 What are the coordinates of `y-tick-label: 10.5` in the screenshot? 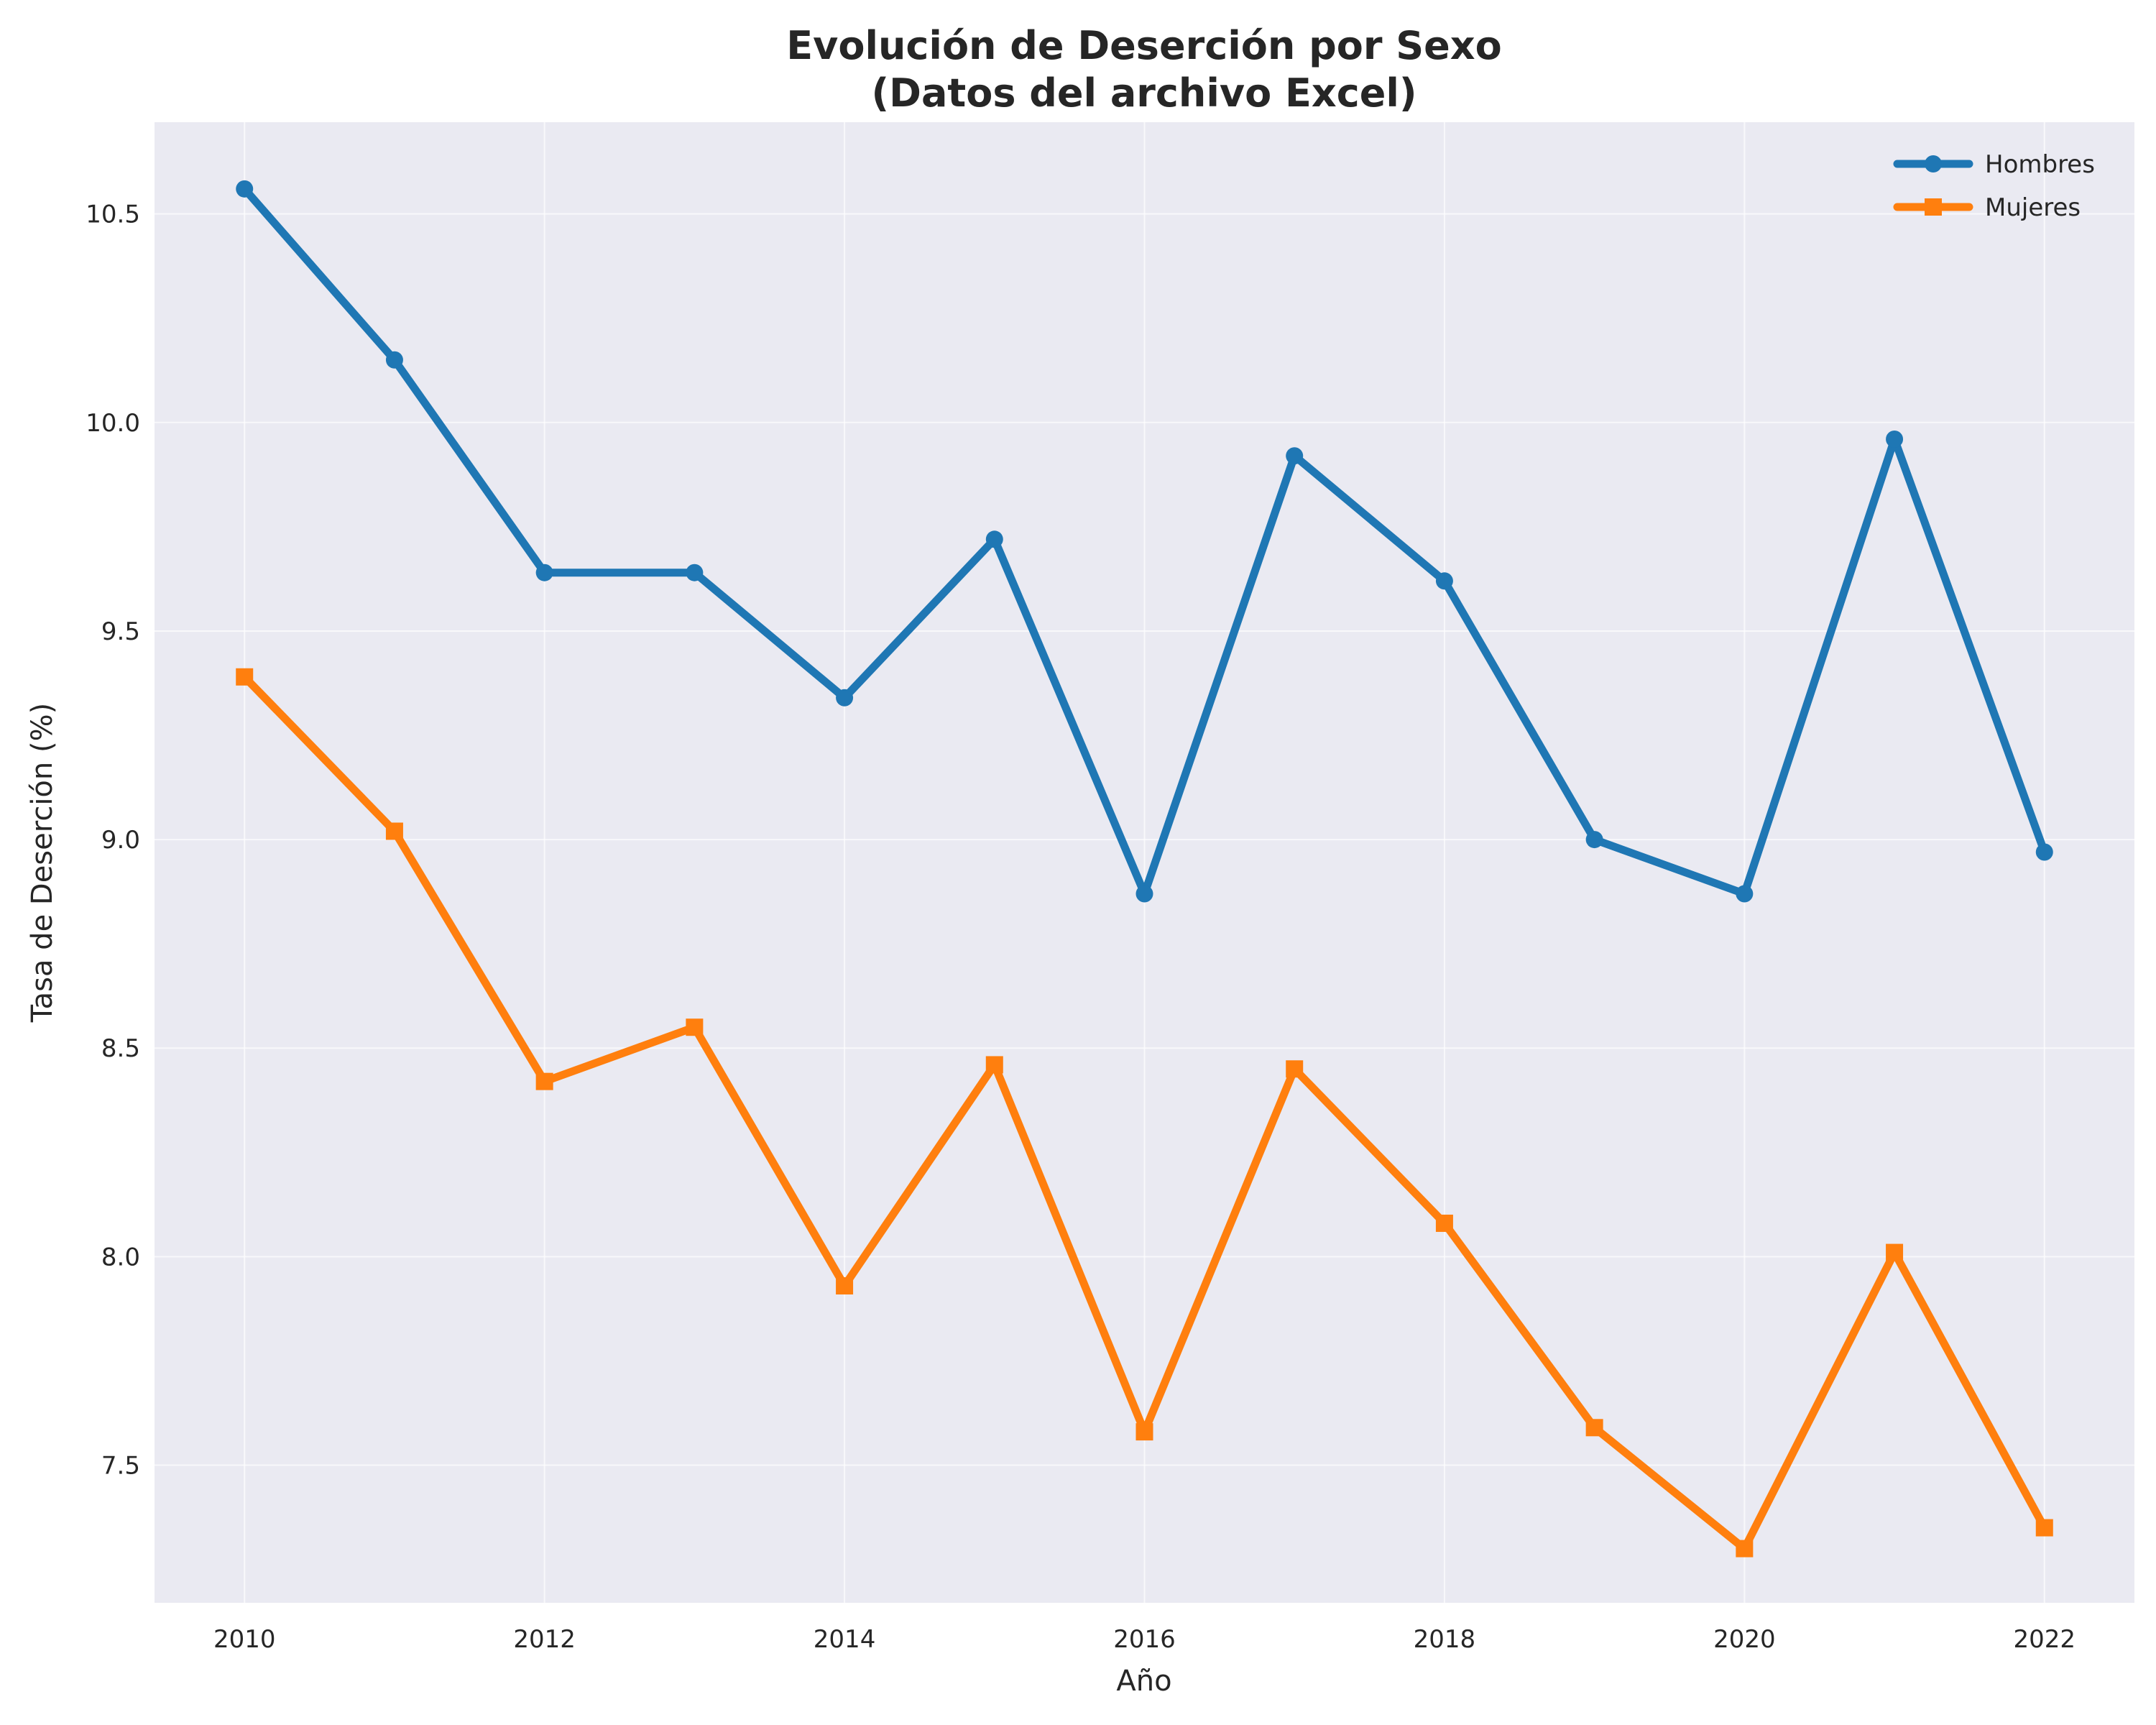 It's located at (113, 215).